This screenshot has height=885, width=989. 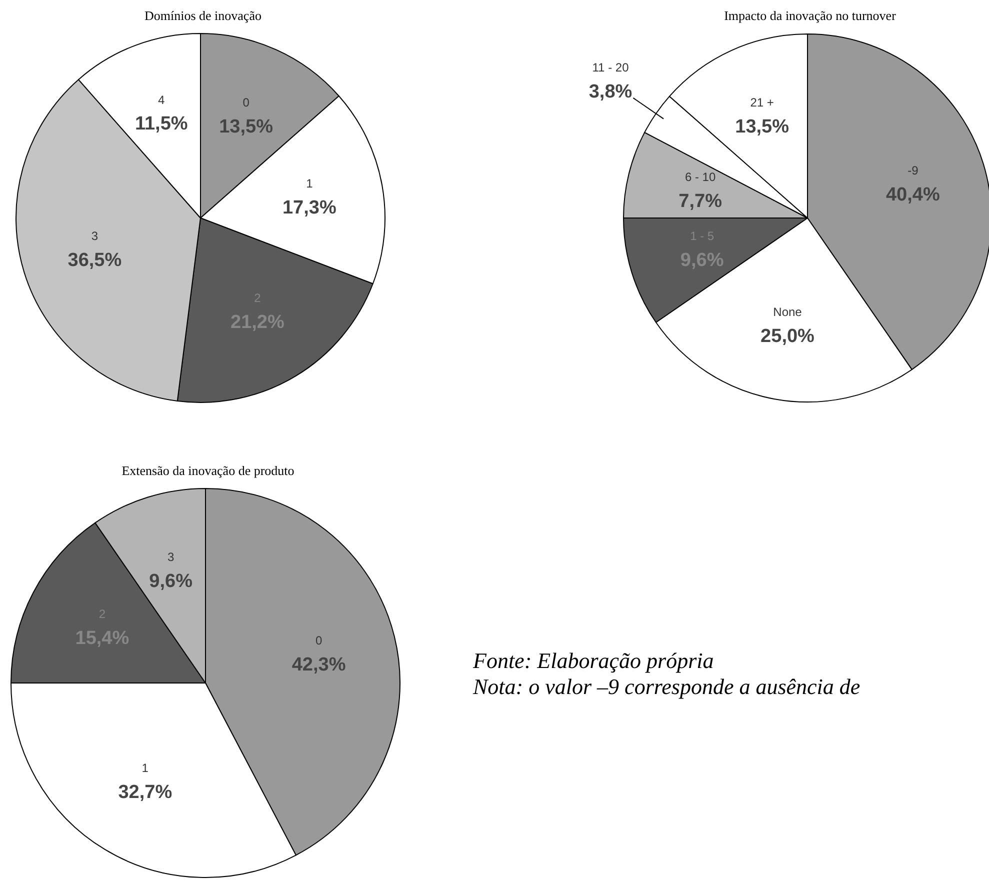 I want to click on chart-title: Extensão da inovação de produto, so click(x=208, y=471).